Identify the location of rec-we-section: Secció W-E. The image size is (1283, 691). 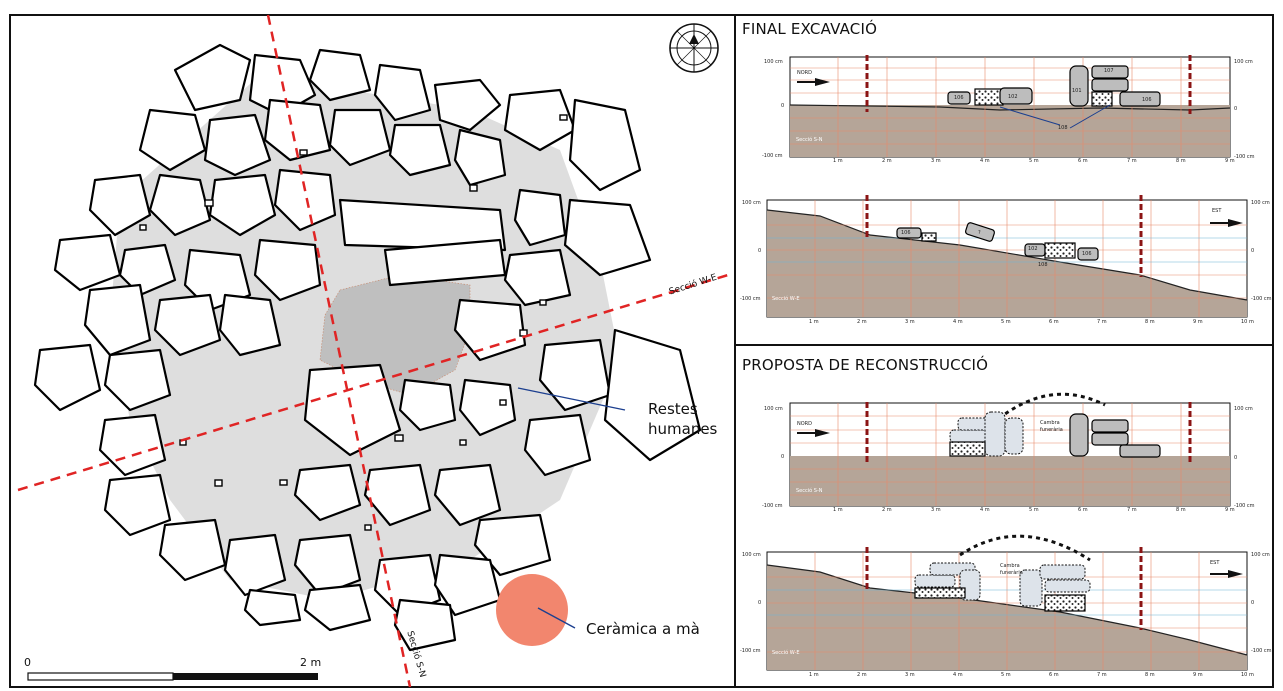
(786, 653).